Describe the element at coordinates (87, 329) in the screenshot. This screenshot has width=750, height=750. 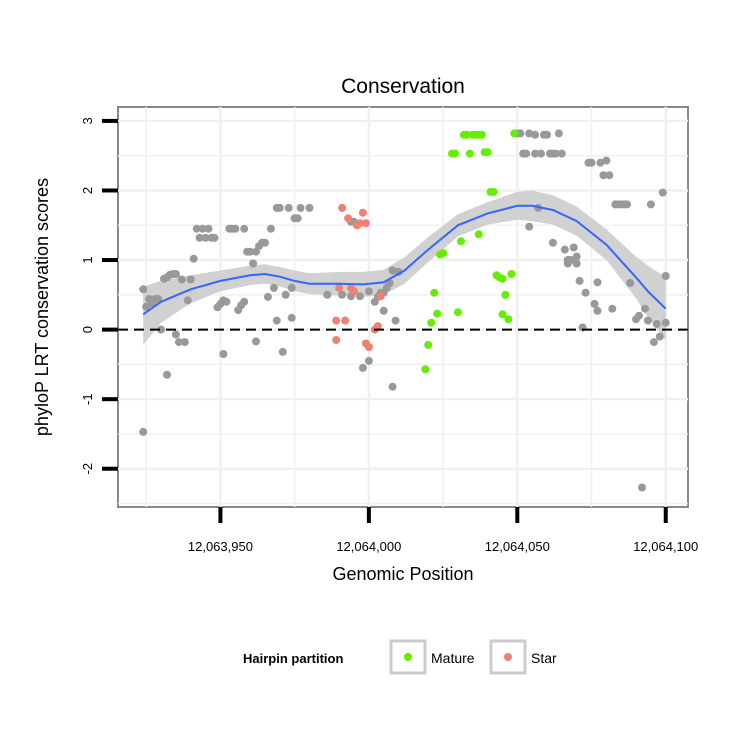
I see `y-tick-label: 0` at that location.